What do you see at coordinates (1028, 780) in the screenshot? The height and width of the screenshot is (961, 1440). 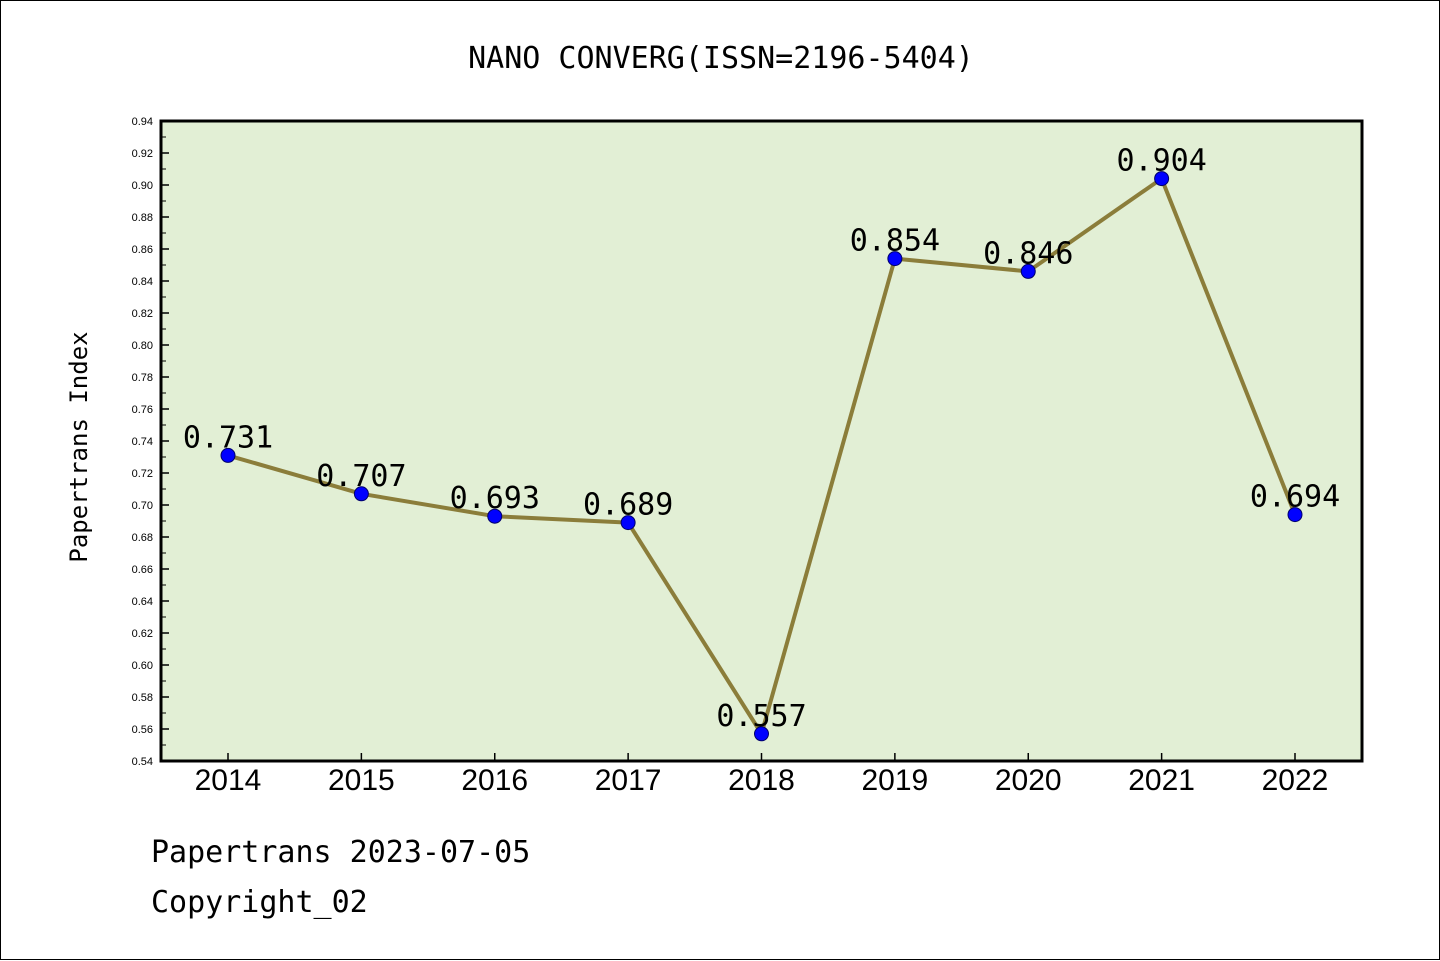 I see `x-tick-label: 2020` at bounding box center [1028, 780].